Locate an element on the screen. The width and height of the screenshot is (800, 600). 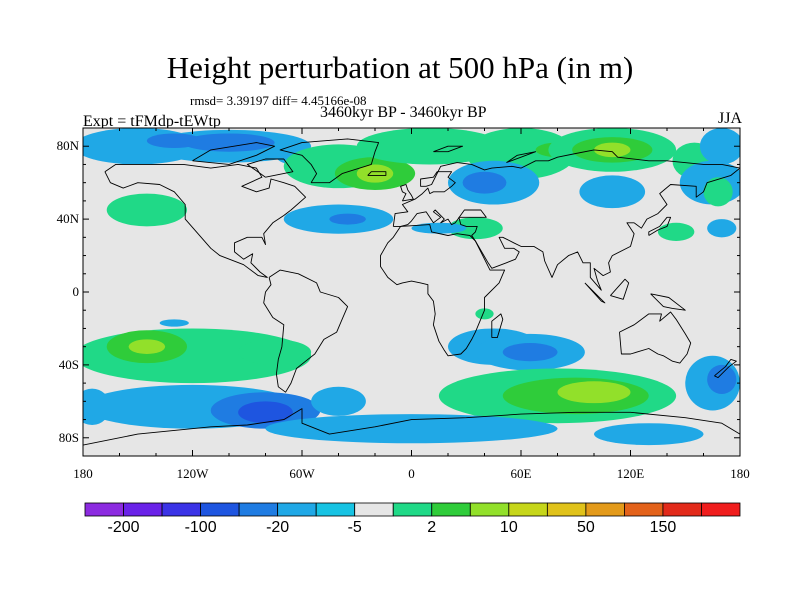
colorbar-label: -200 is located at coordinates (124, 527).